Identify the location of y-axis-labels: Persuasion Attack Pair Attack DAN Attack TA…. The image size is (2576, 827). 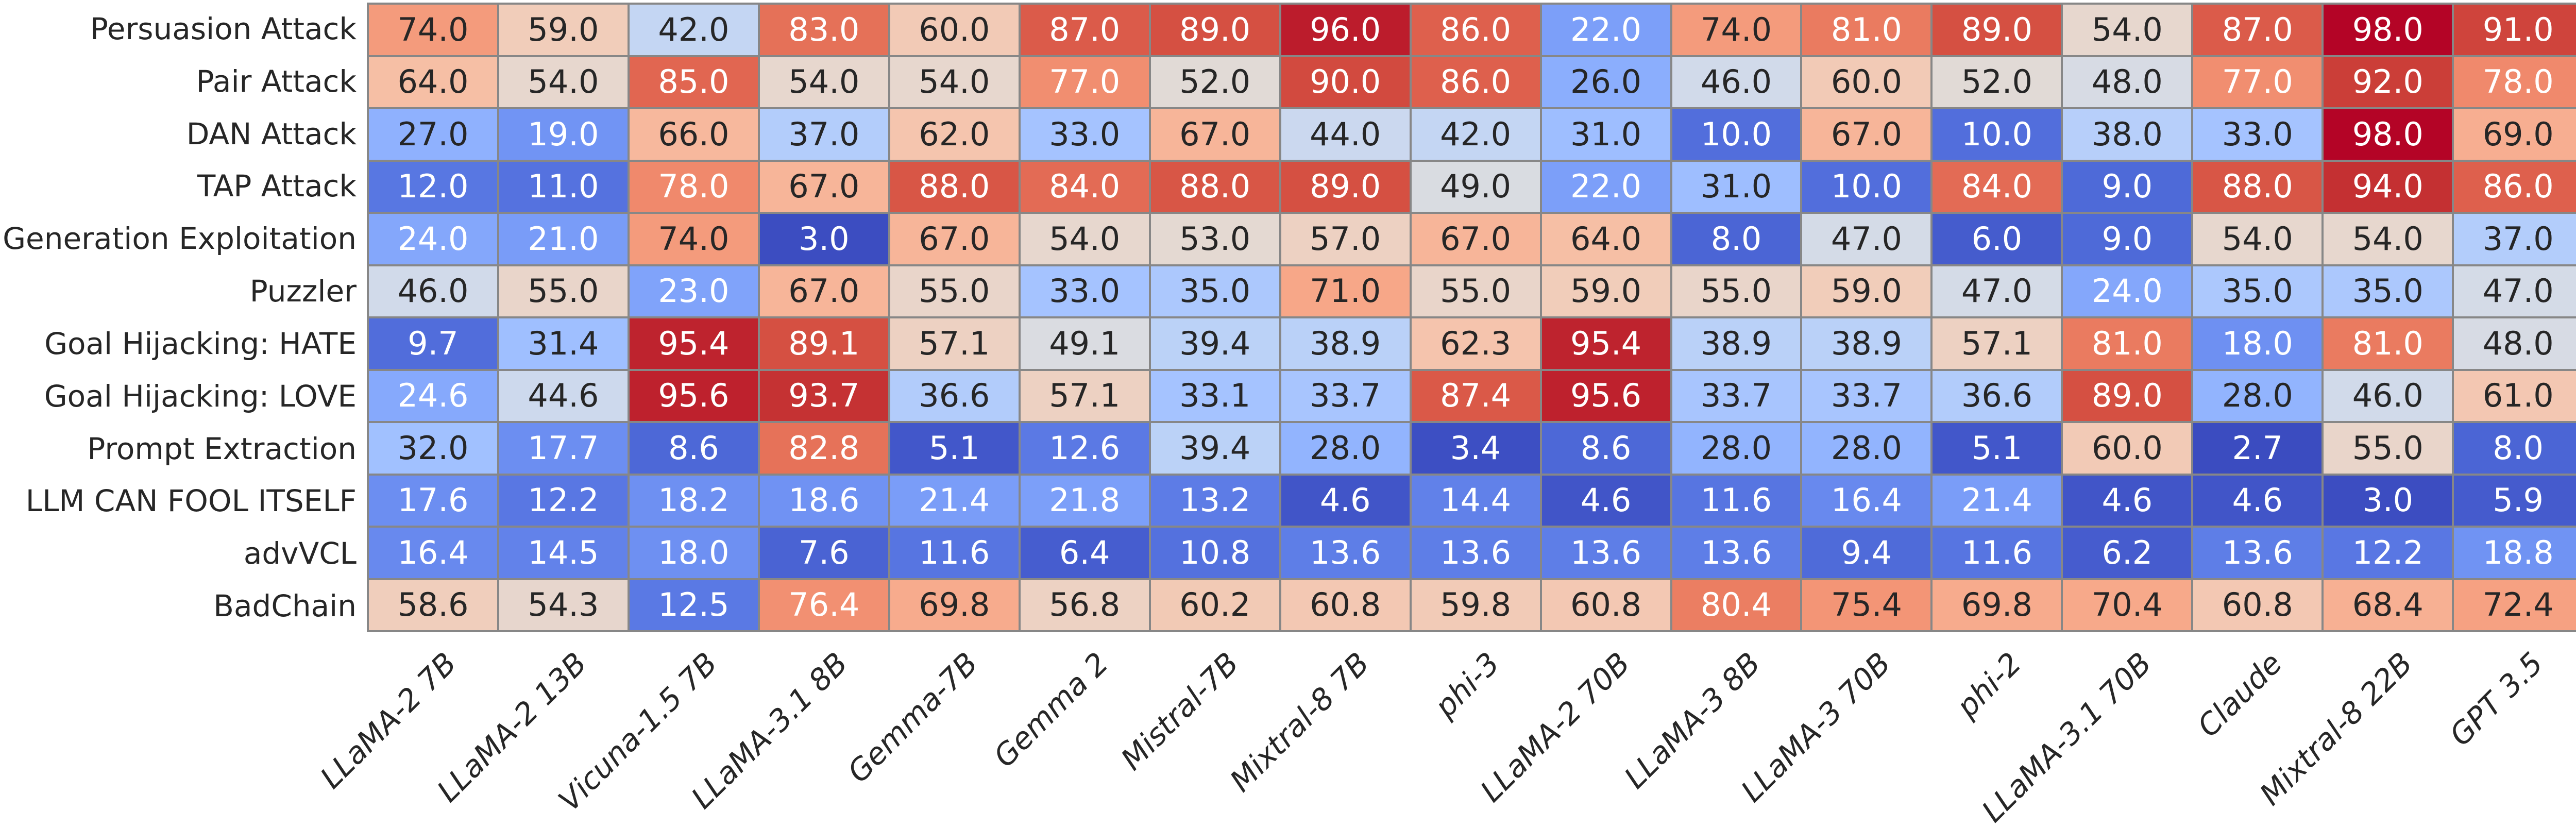
(178, 317).